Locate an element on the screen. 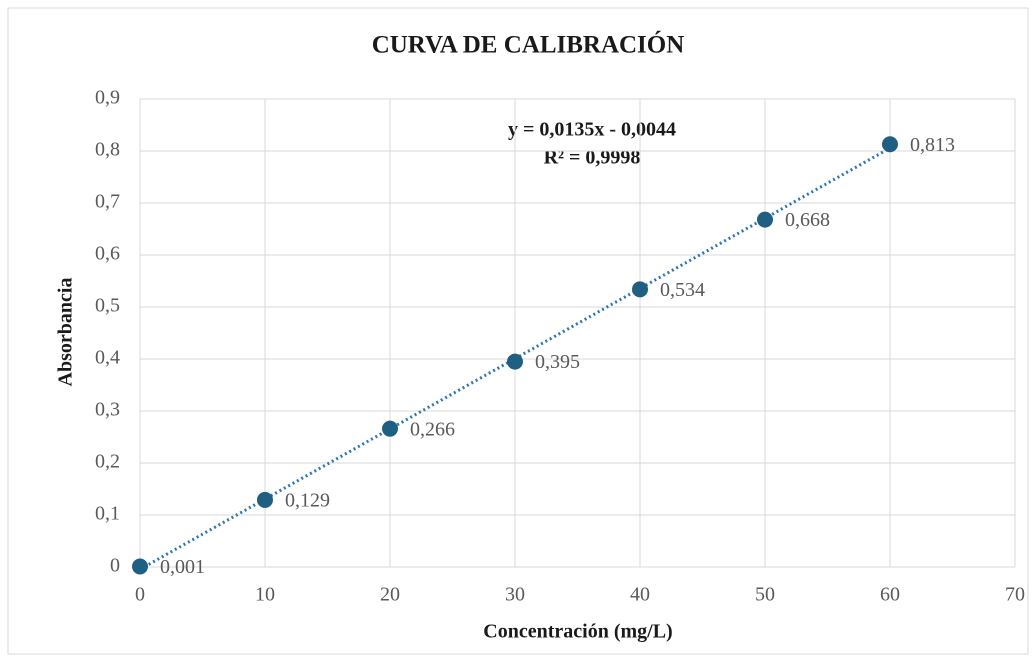 The image size is (1032, 658). x-tick-label: 60 is located at coordinates (890, 595).